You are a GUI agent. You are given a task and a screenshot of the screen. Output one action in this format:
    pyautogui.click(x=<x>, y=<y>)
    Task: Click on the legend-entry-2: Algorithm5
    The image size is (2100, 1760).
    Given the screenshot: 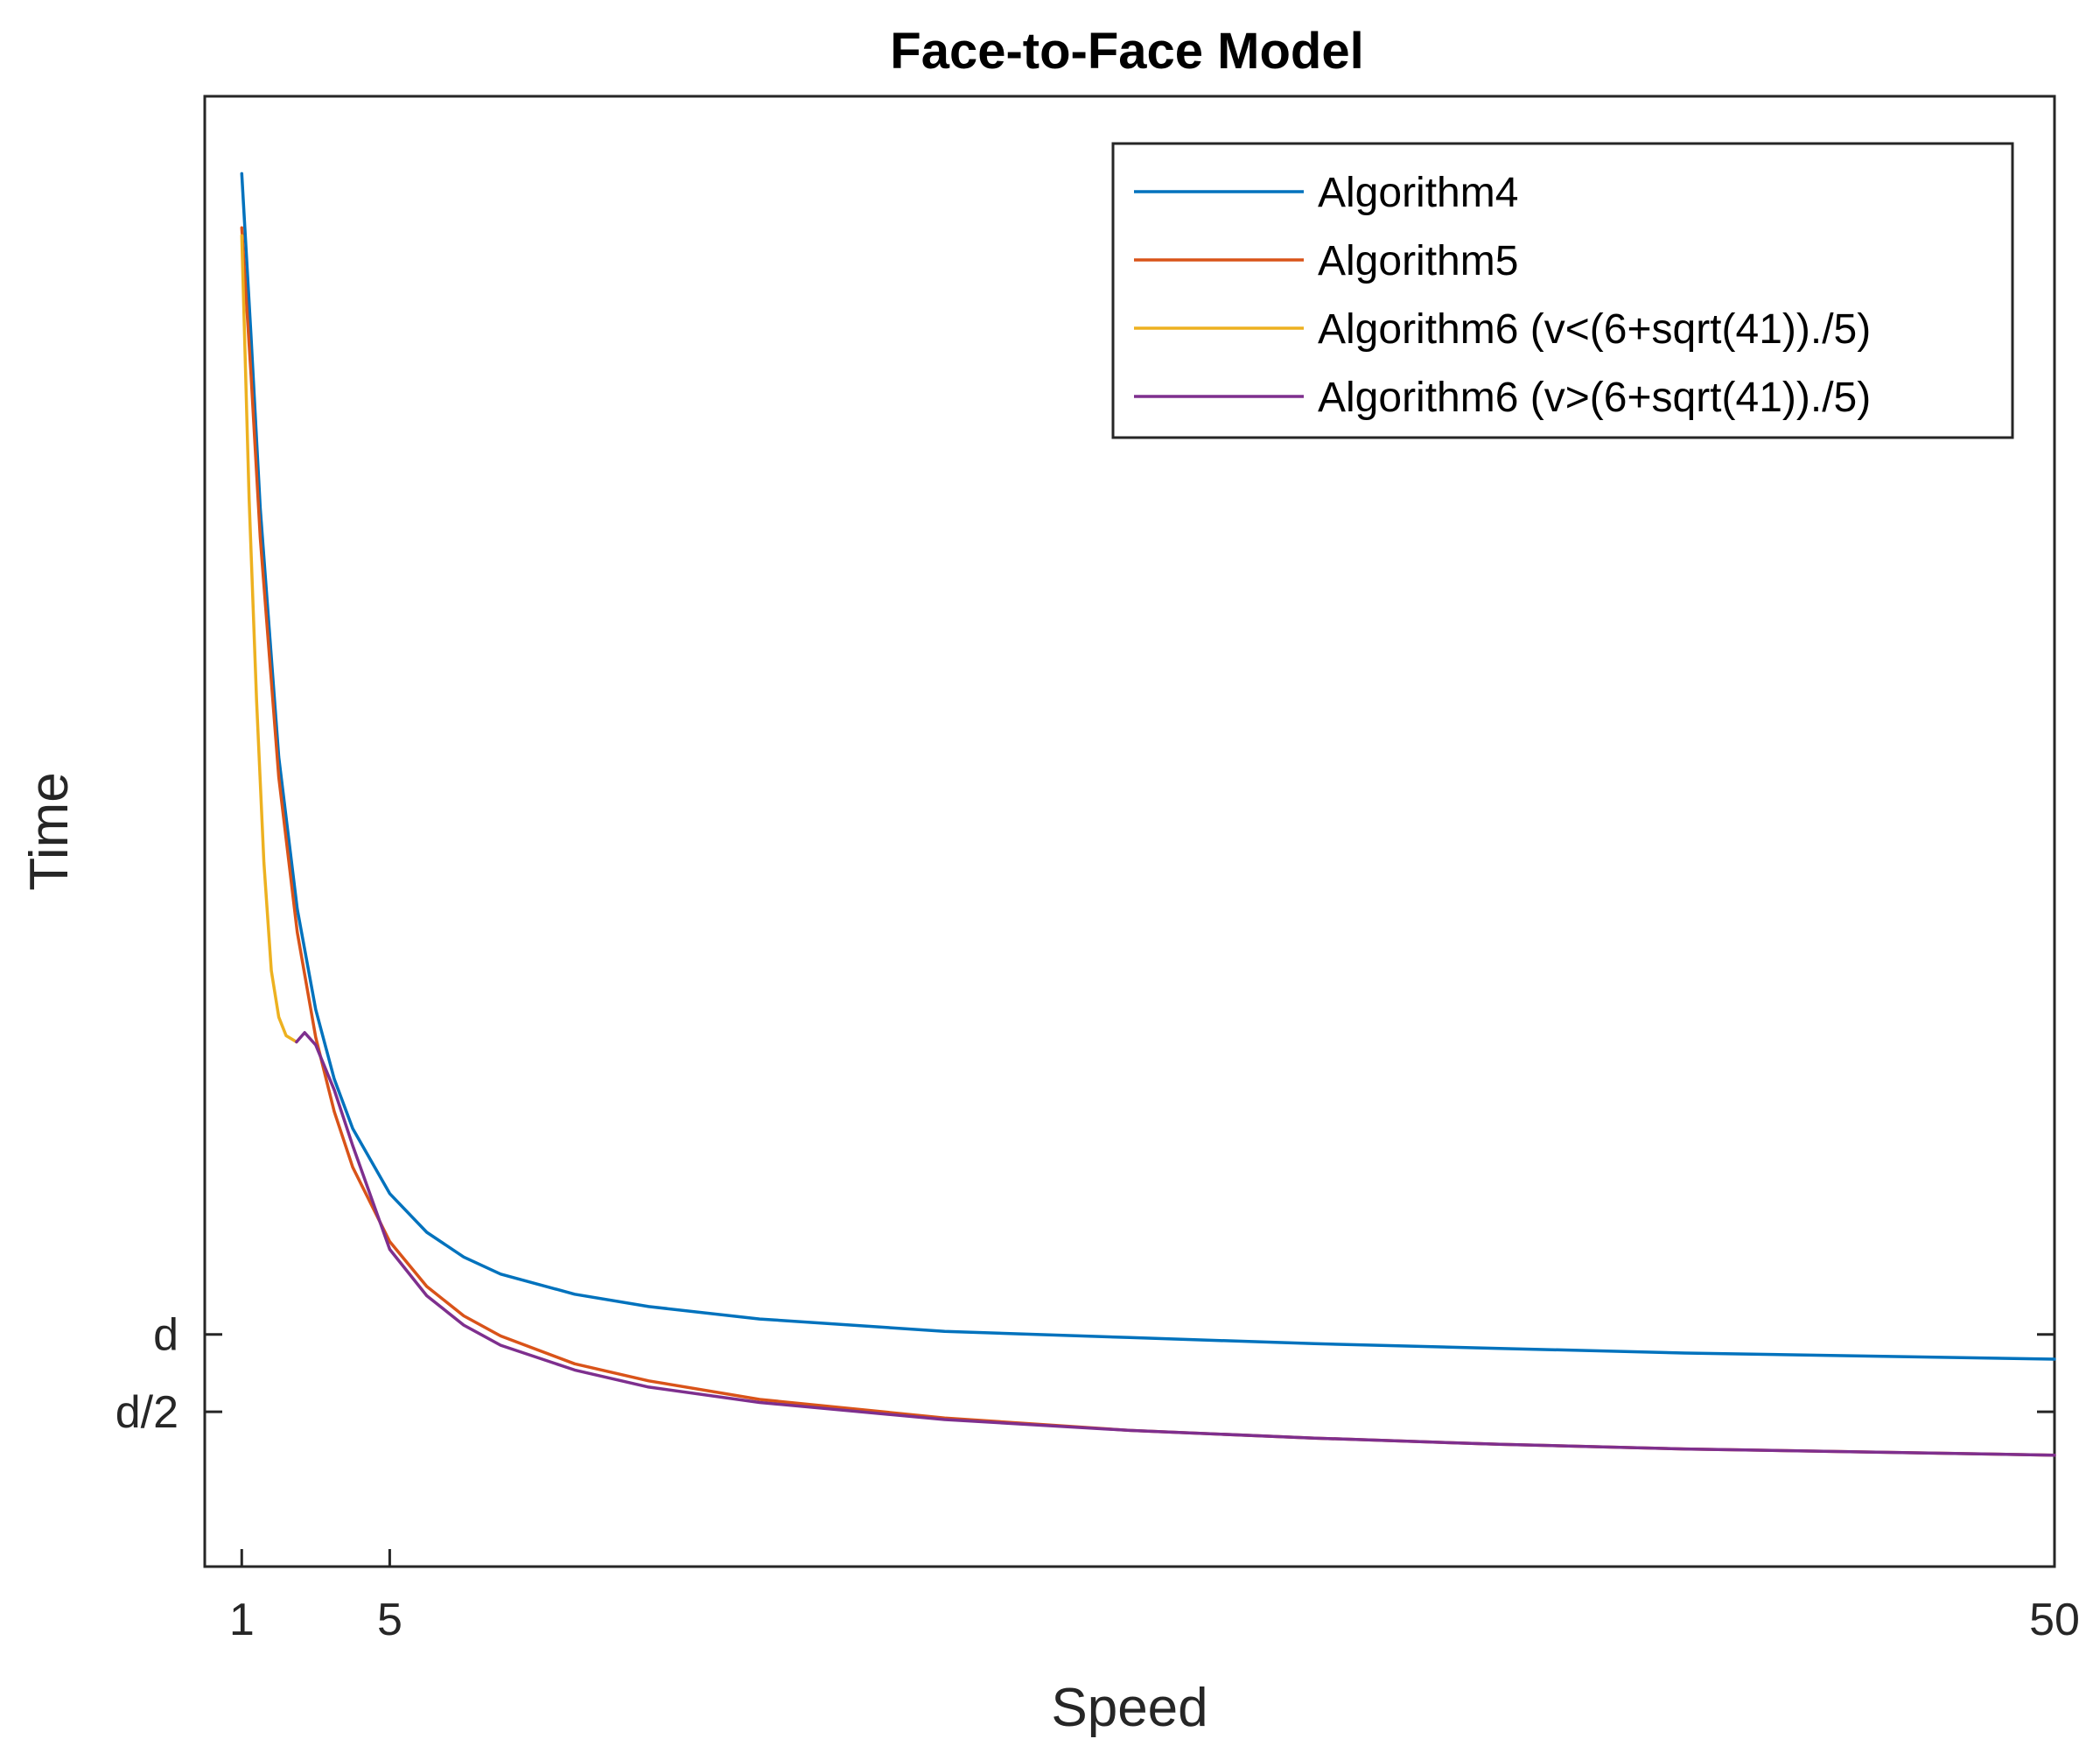 What is the action you would take?
    pyautogui.click(x=1418, y=261)
    